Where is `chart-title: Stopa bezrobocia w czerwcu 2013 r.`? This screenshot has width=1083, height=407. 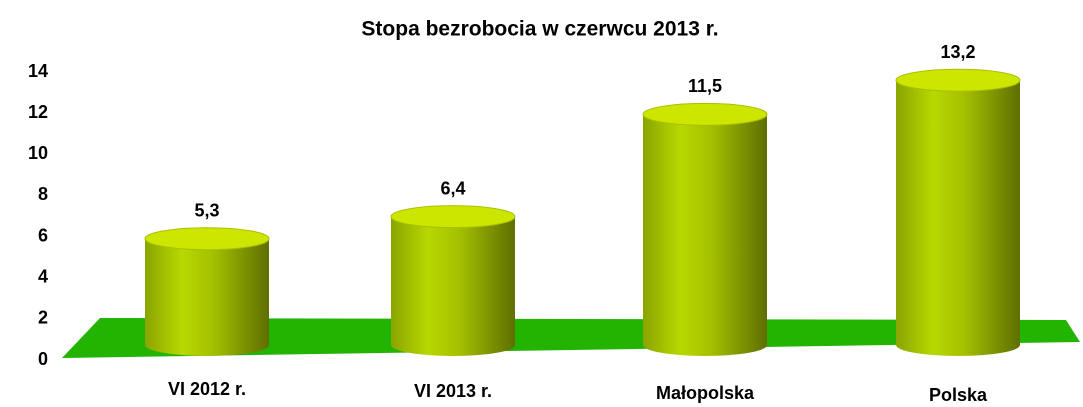 chart-title: Stopa bezrobocia w czerwcu 2013 r. is located at coordinates (539, 29).